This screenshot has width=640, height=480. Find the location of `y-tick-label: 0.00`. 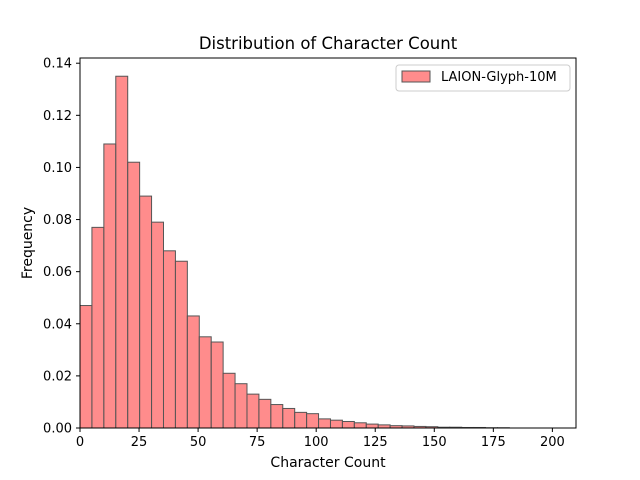

y-tick-label: 0.00 is located at coordinates (57, 429).